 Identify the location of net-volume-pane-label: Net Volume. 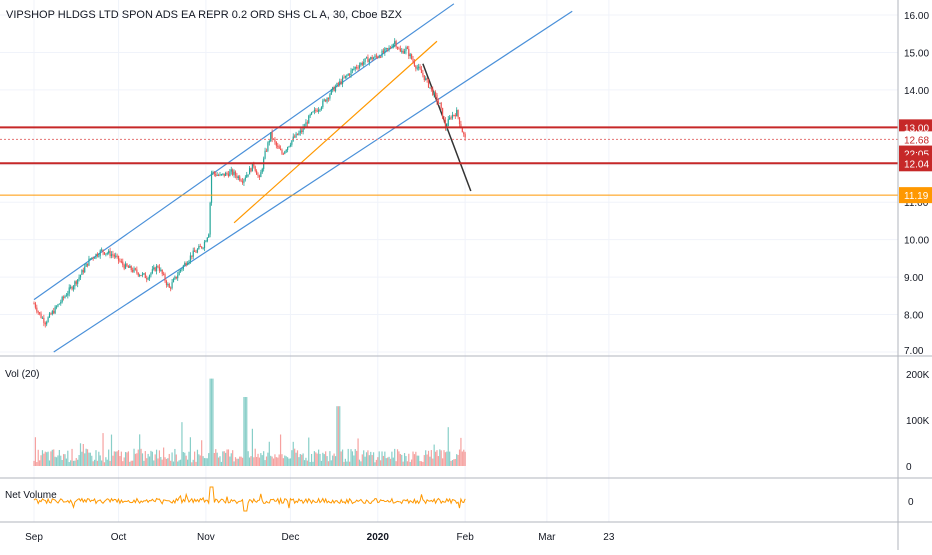
(31, 495).